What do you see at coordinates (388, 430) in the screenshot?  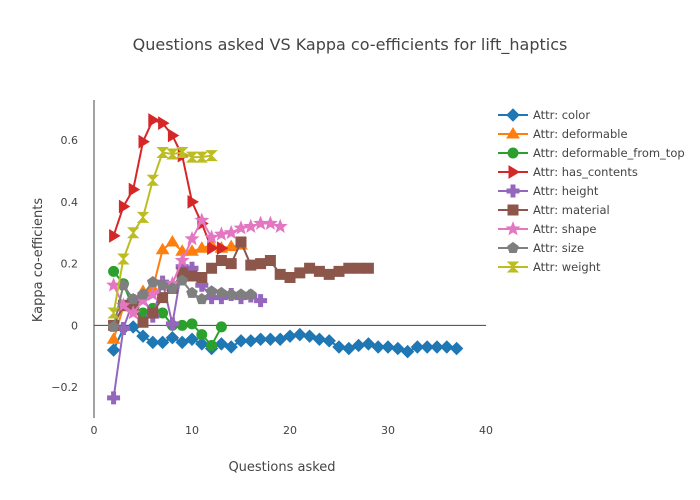 I see `x-tick-label: 30` at bounding box center [388, 430].